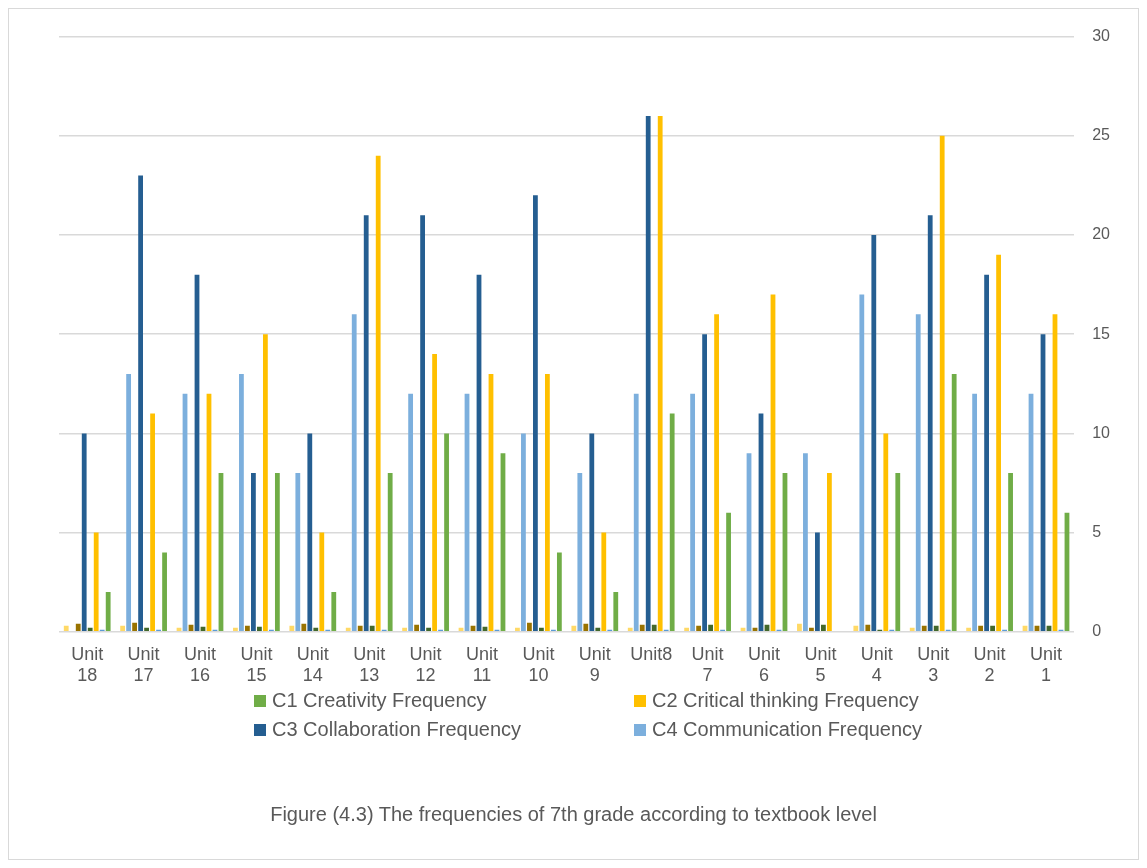 The image size is (1147, 868). Describe the element at coordinates (312, 664) in the screenshot. I see `x-tick-label: Unit 14` at that location.